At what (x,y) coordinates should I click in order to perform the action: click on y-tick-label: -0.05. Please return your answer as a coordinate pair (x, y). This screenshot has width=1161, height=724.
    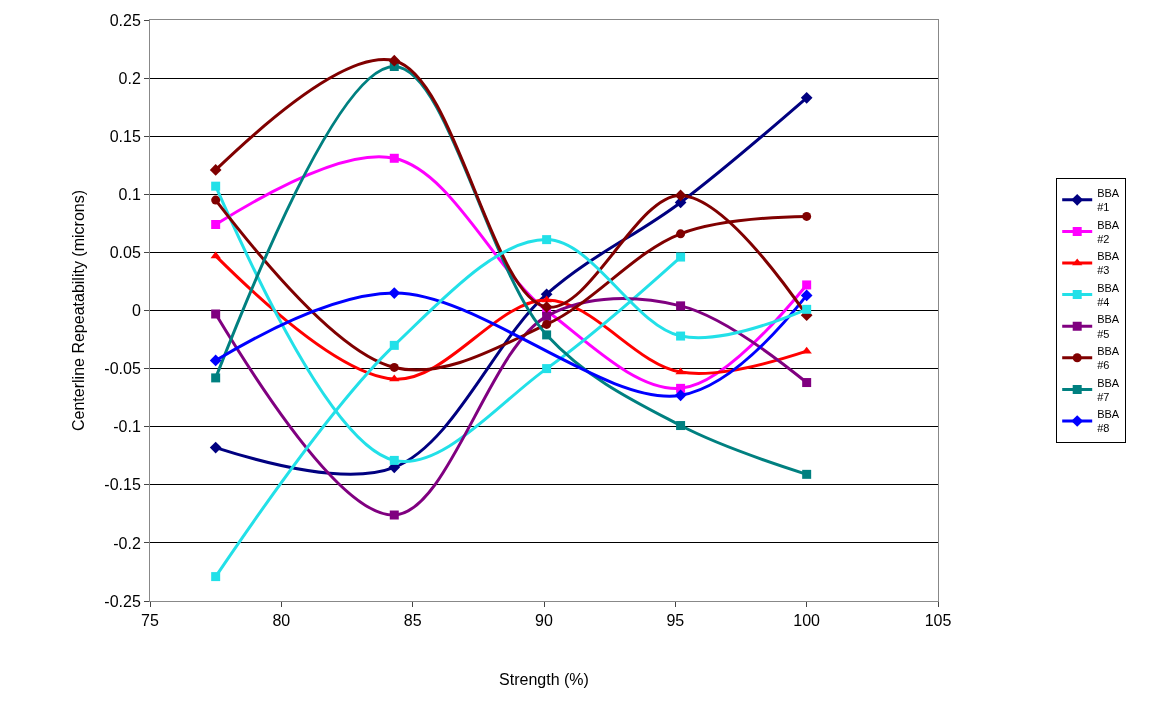
    Looking at the image, I should click on (122, 369).